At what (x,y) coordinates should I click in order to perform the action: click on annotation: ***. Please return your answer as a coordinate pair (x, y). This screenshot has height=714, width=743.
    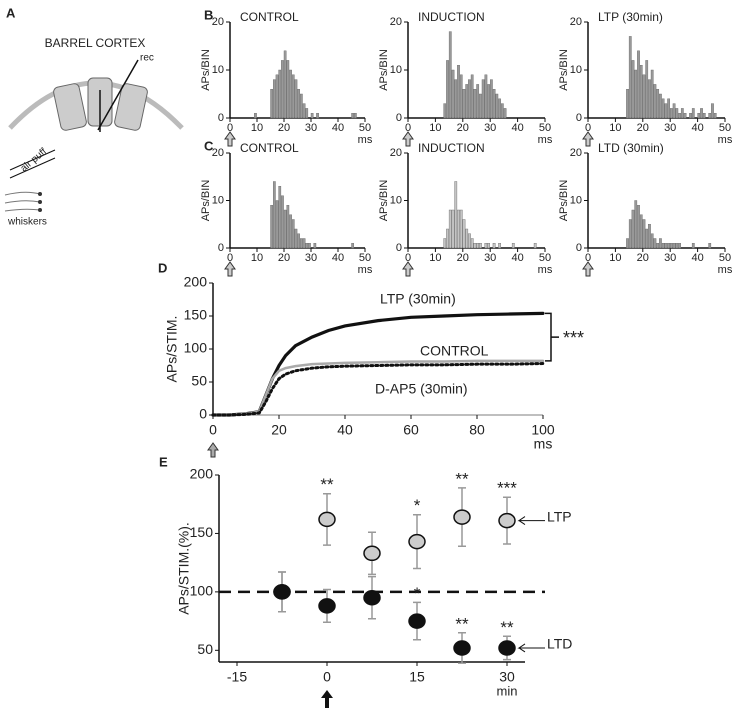
    Looking at the image, I should click on (573, 338).